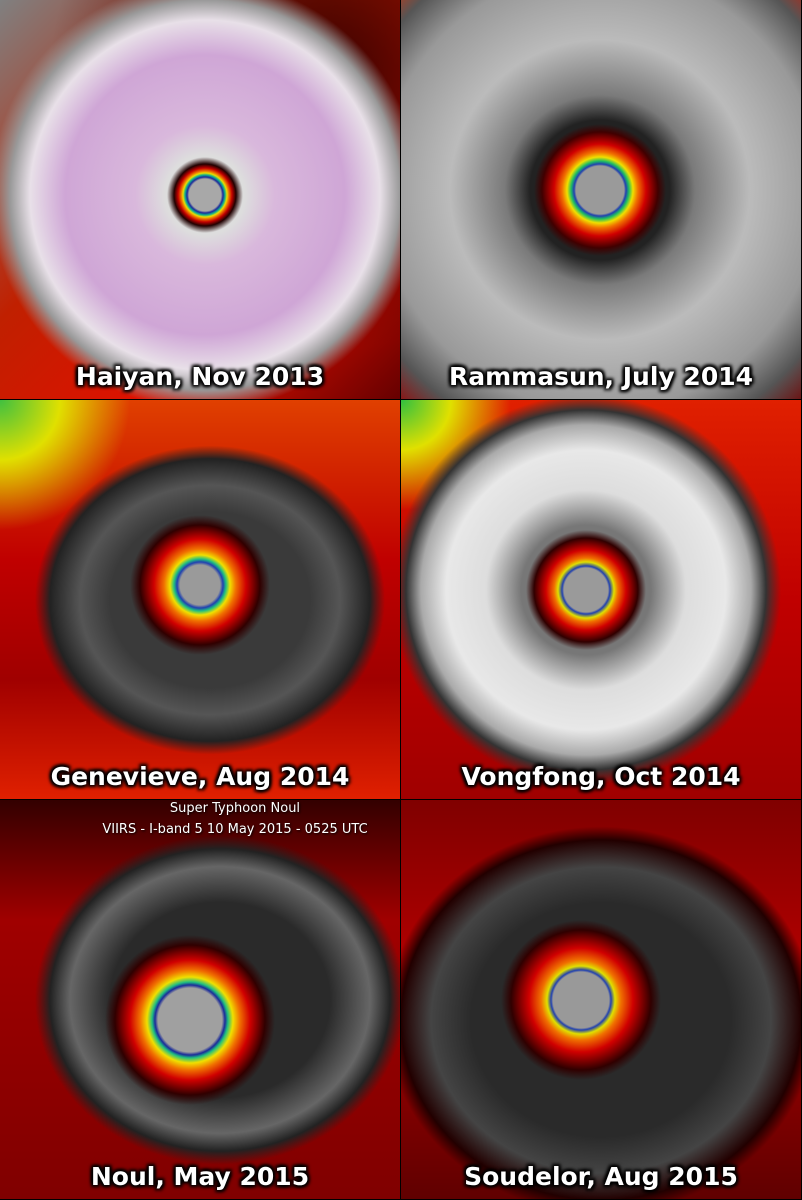  What do you see at coordinates (235, 829) in the screenshot?
I see `image-subtitle: VIIRS - I-band 5 10 May 2015 - 0525 UTC` at bounding box center [235, 829].